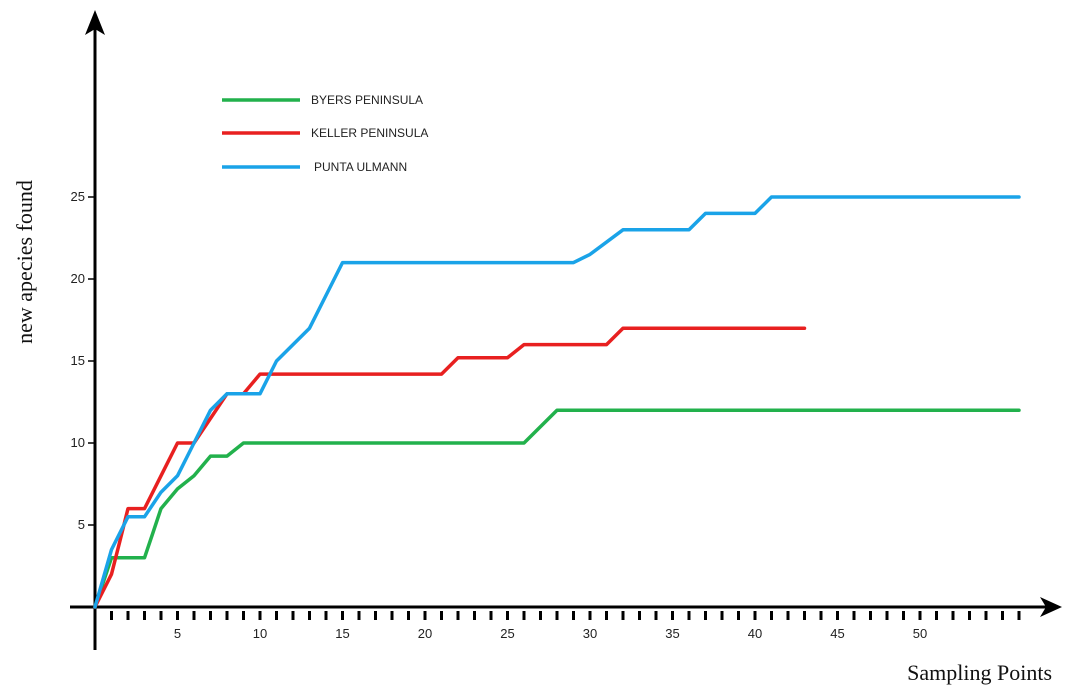 The width and height of the screenshot is (1065, 690). I want to click on x-axis-title: Sampling Points, so click(979, 672).